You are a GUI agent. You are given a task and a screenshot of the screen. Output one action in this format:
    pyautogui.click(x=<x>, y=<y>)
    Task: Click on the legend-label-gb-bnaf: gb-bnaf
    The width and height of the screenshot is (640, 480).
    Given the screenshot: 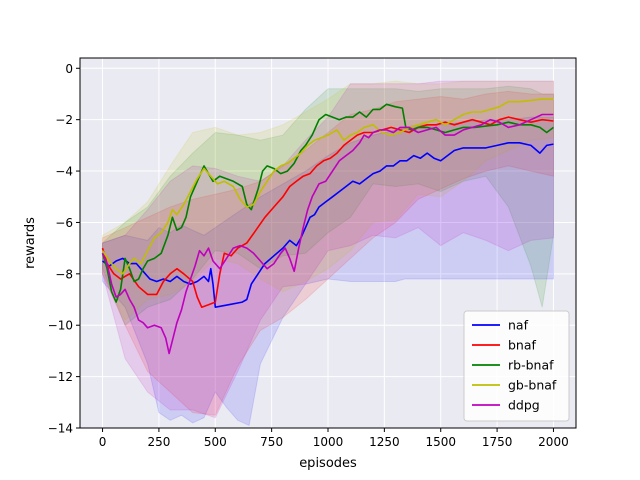 What is the action you would take?
    pyautogui.click(x=532, y=385)
    